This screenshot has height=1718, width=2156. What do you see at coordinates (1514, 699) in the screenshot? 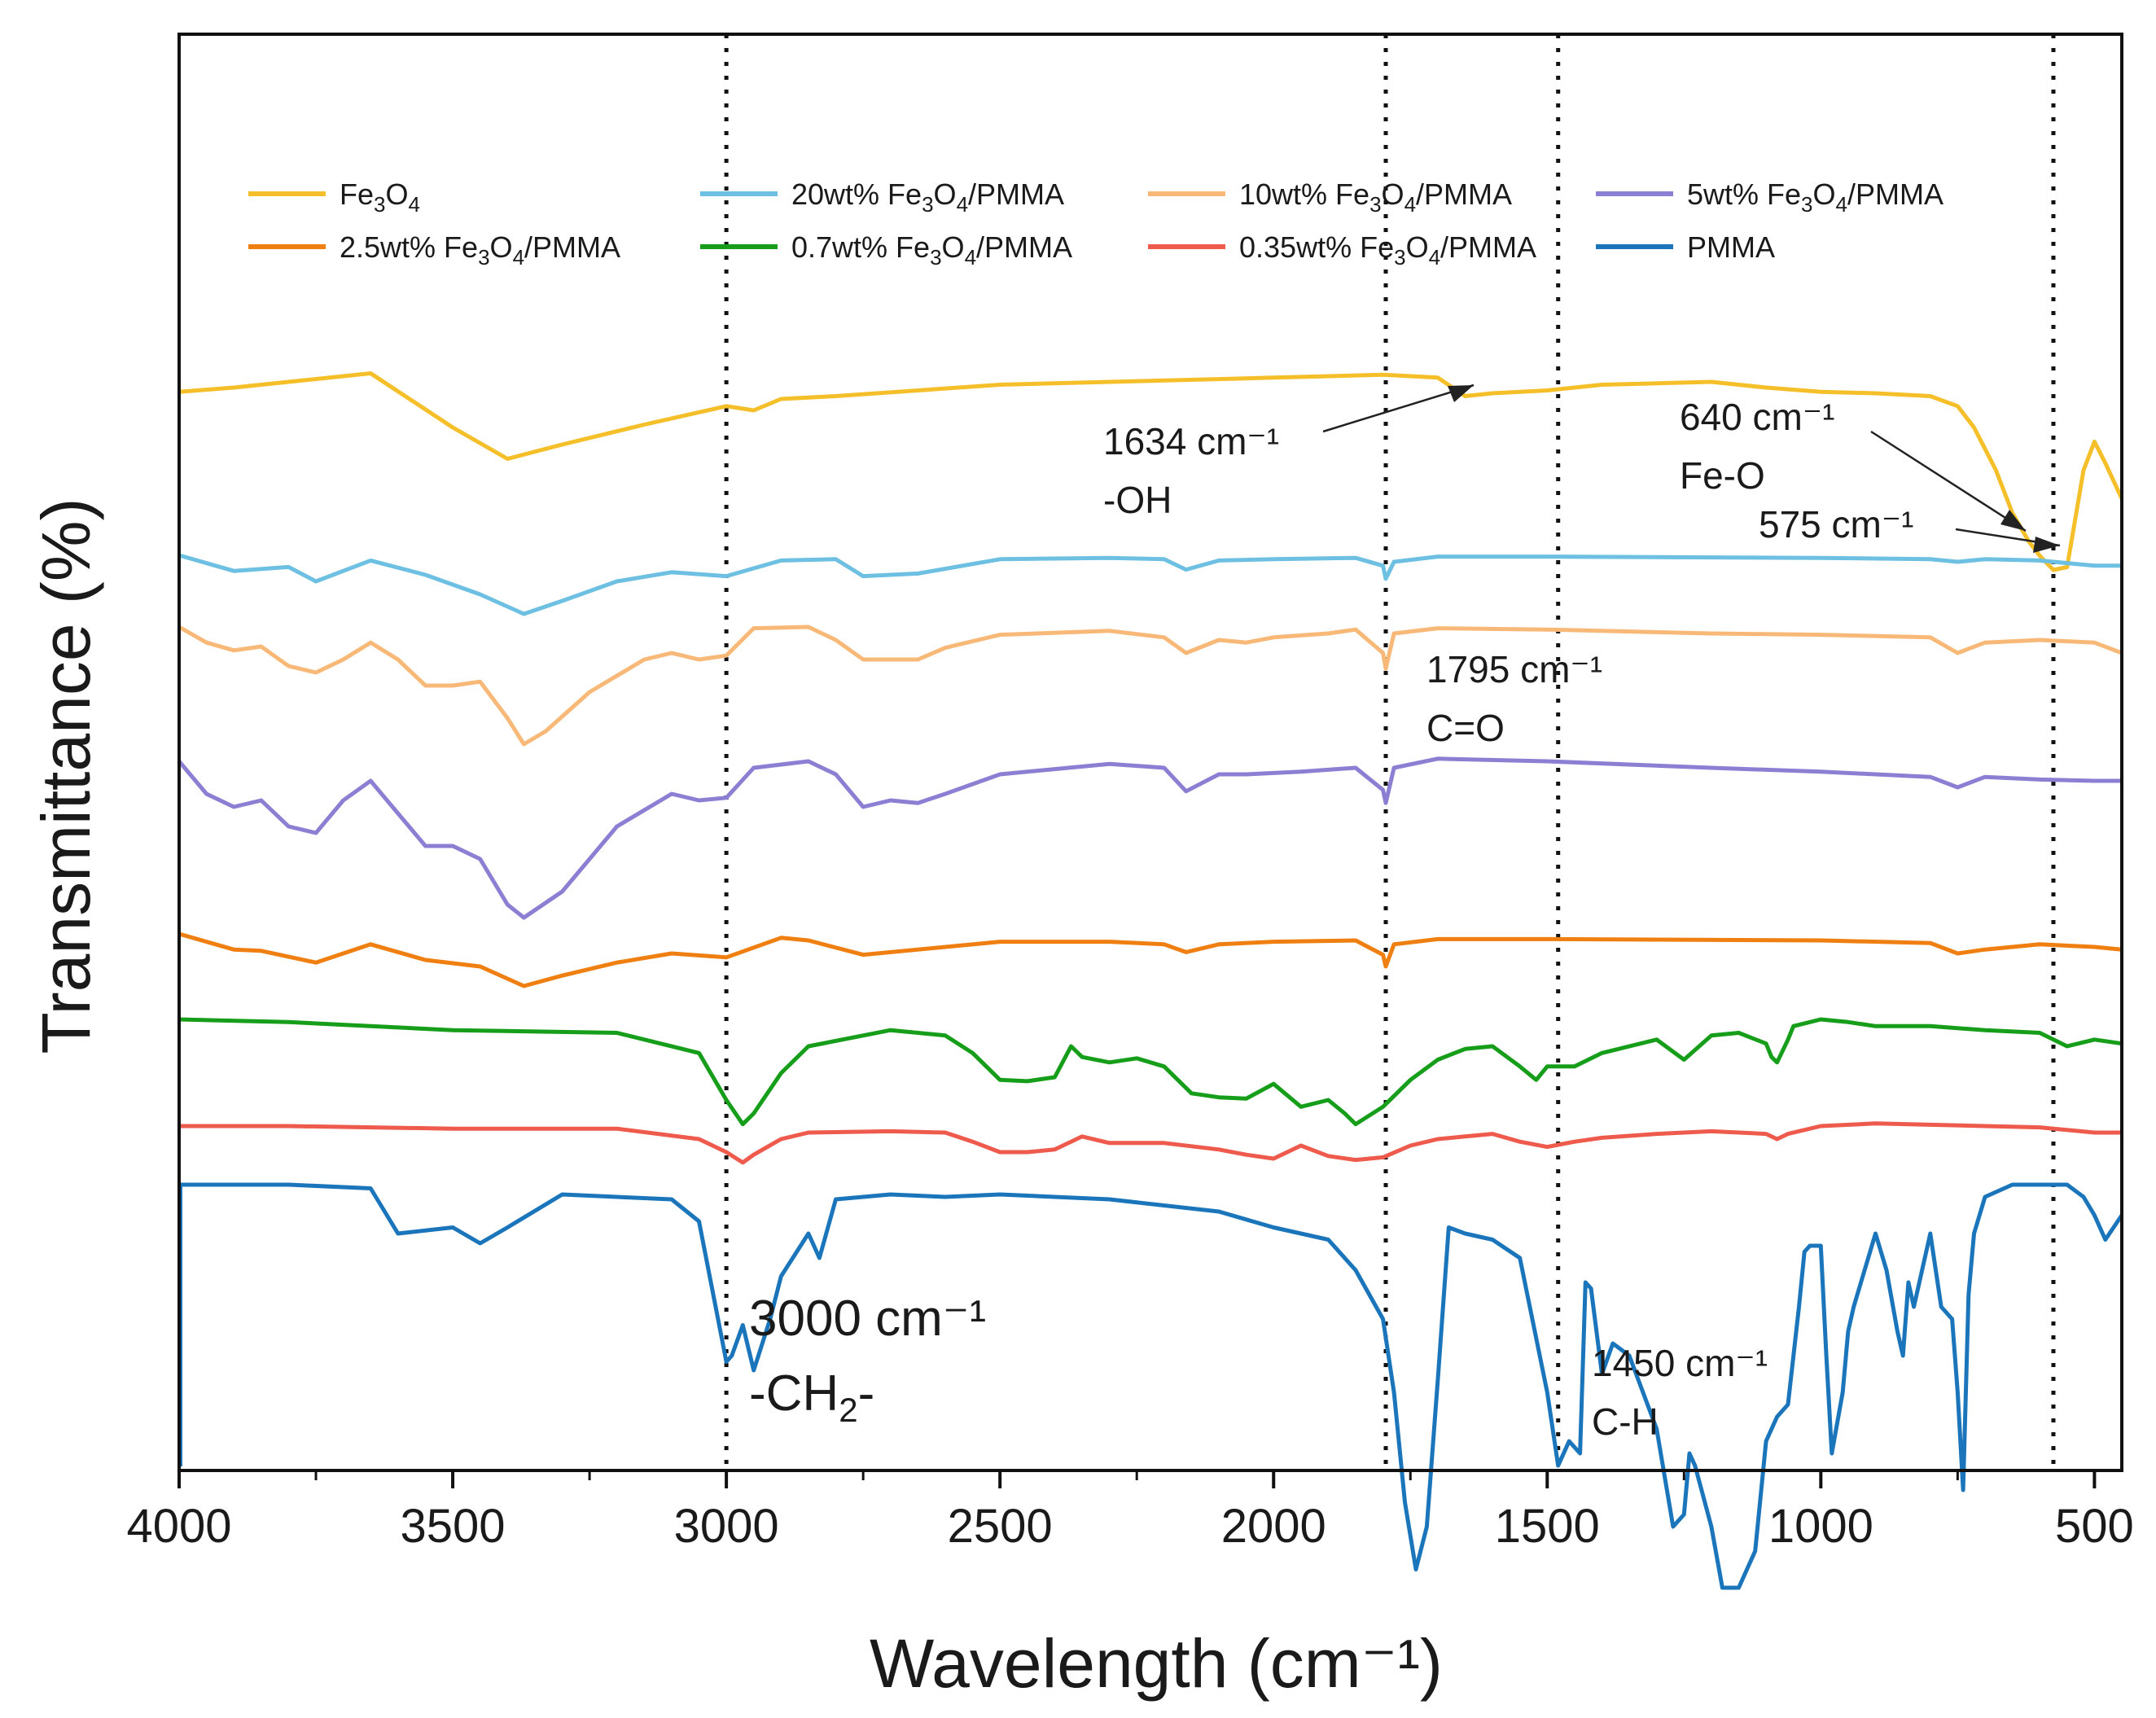
I see `annotation-co: 1795 cm⁻¹ C=O` at bounding box center [1514, 699].